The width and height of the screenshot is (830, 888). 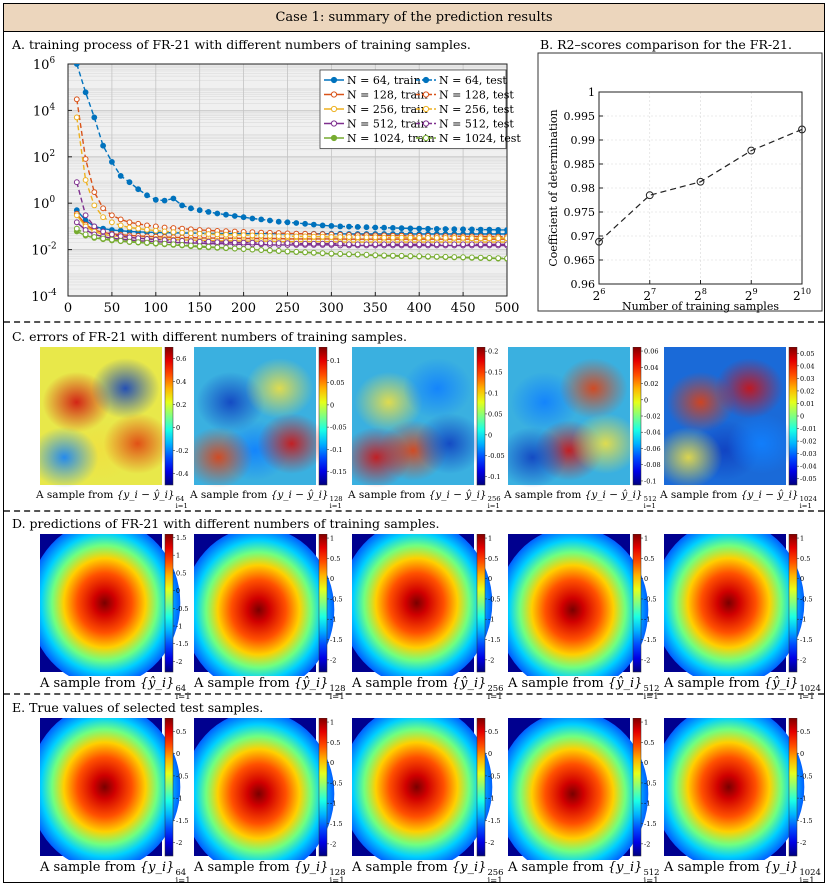 I want to click on y-tick-label: 0.96, so click(x=583, y=284).